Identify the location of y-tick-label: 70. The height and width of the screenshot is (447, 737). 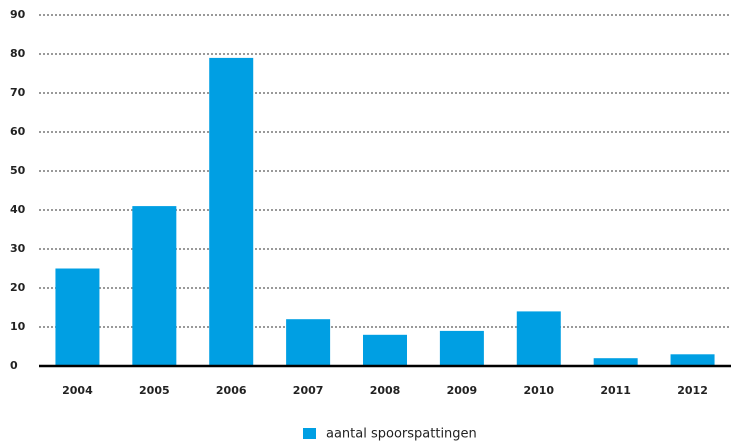
(18, 92).